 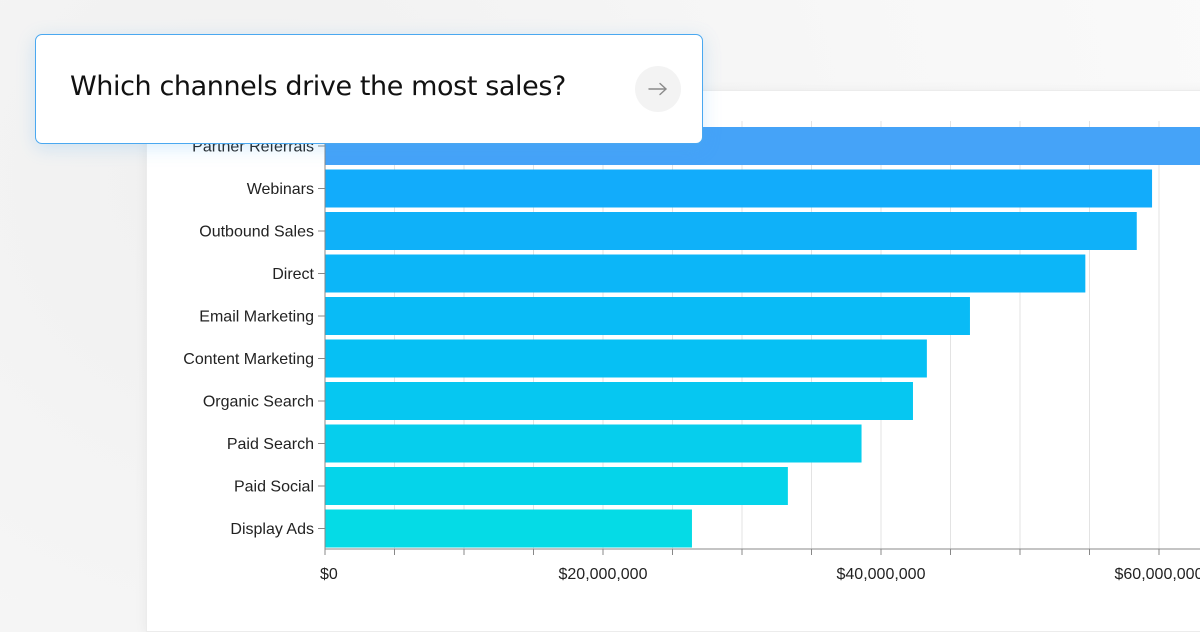 I want to click on category-label: Direct, so click(x=293, y=274).